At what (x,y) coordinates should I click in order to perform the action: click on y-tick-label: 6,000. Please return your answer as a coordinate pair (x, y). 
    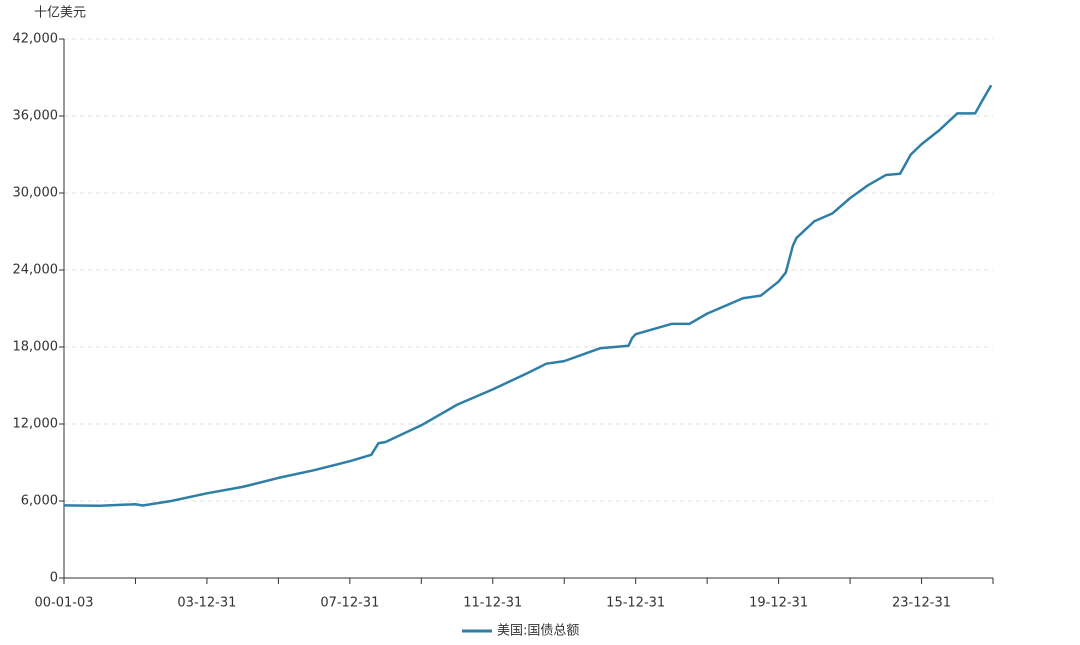
    Looking at the image, I should click on (39, 501).